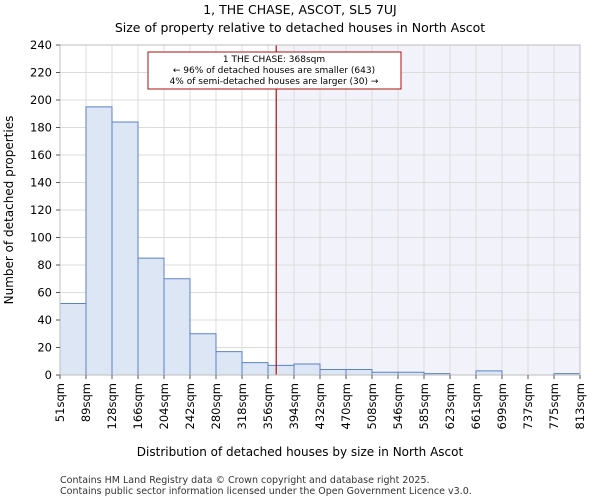  What do you see at coordinates (528, 406) in the screenshot?
I see `x-tick-label: 737sqm` at bounding box center [528, 406].